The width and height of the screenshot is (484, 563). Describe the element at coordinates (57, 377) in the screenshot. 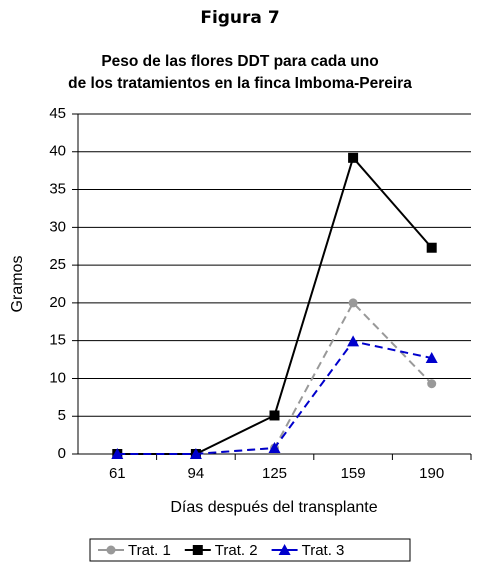

I see `y-tick-label: 10` at that location.